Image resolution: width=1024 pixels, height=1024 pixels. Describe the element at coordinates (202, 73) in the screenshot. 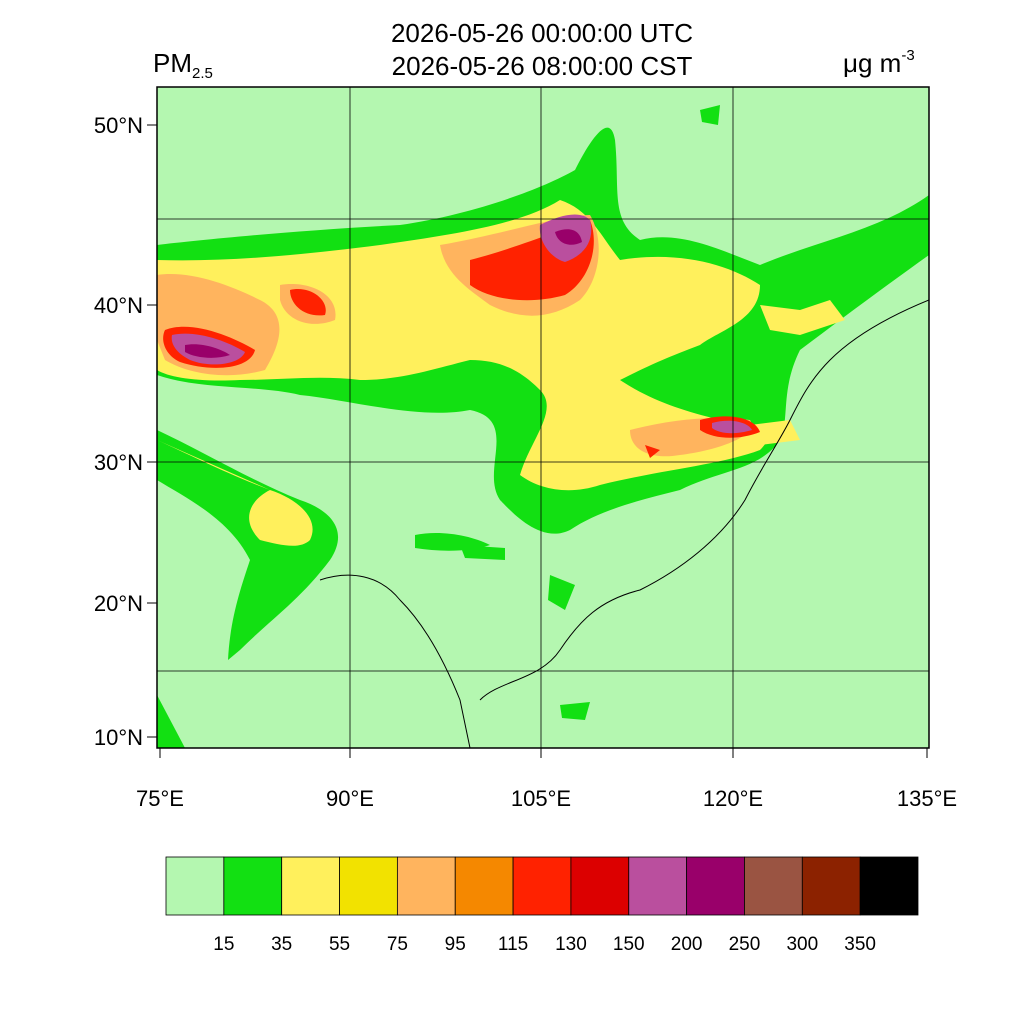

I see `variable-subscript: 2.5` at that location.